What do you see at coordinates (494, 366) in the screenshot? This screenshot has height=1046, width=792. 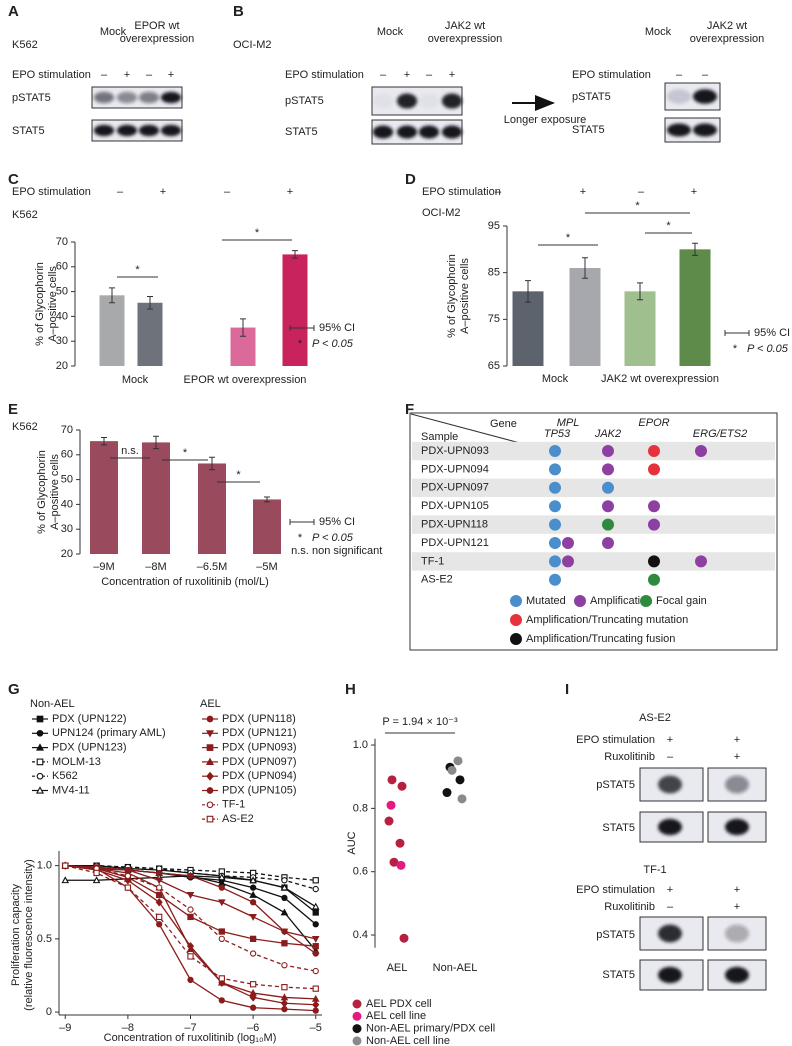 I see `y-tick-label: 65` at bounding box center [494, 366].